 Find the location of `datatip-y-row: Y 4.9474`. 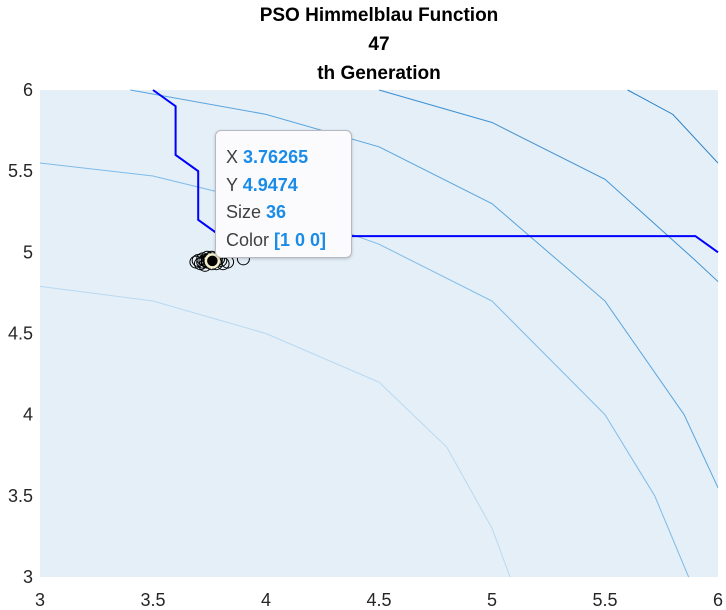

datatip-y-row: Y 4.9474 is located at coordinates (288, 186).